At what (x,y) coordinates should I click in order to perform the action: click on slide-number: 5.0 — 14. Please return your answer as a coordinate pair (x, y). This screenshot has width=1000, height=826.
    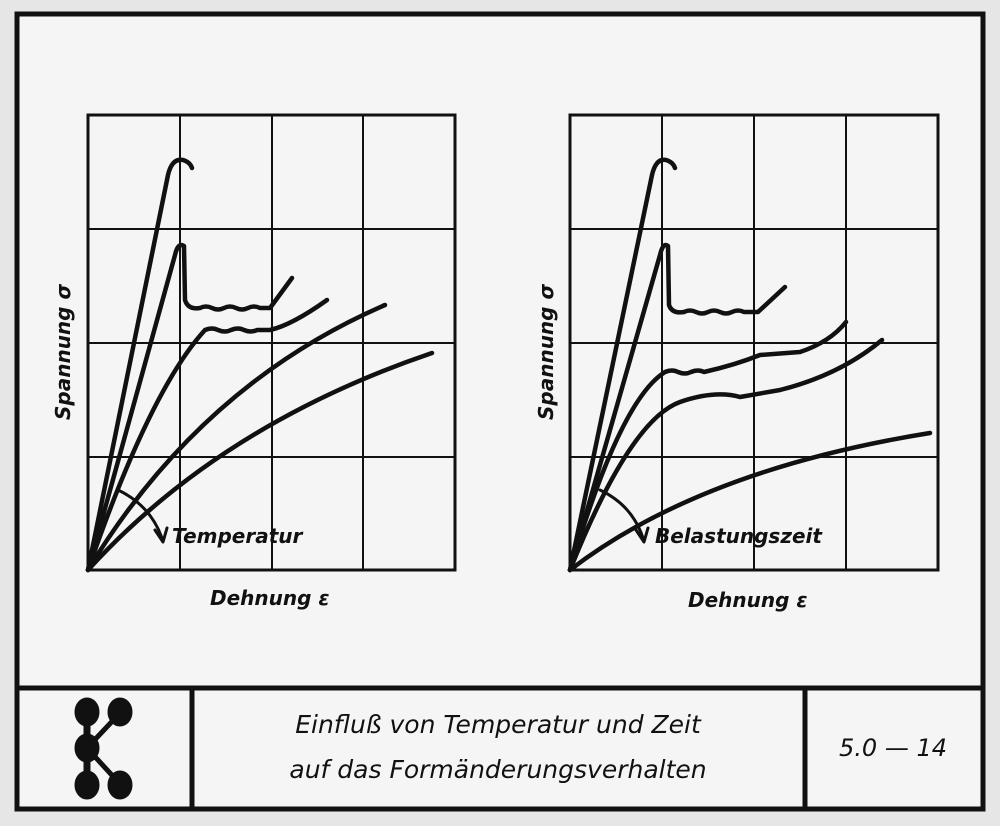
    Looking at the image, I should click on (893, 748).